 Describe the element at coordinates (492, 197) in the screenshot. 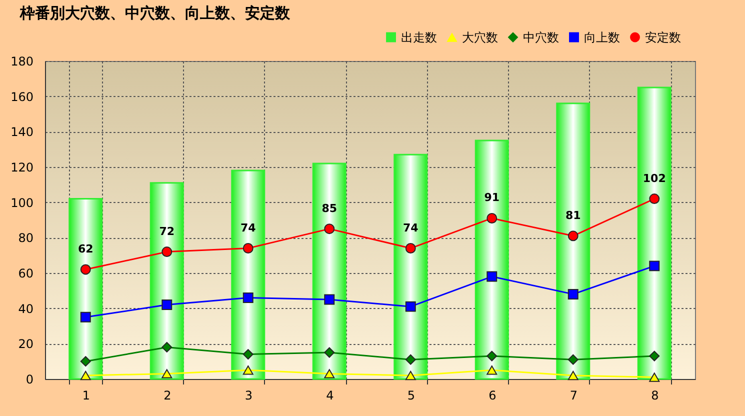

I see `data-label: 91` at that location.